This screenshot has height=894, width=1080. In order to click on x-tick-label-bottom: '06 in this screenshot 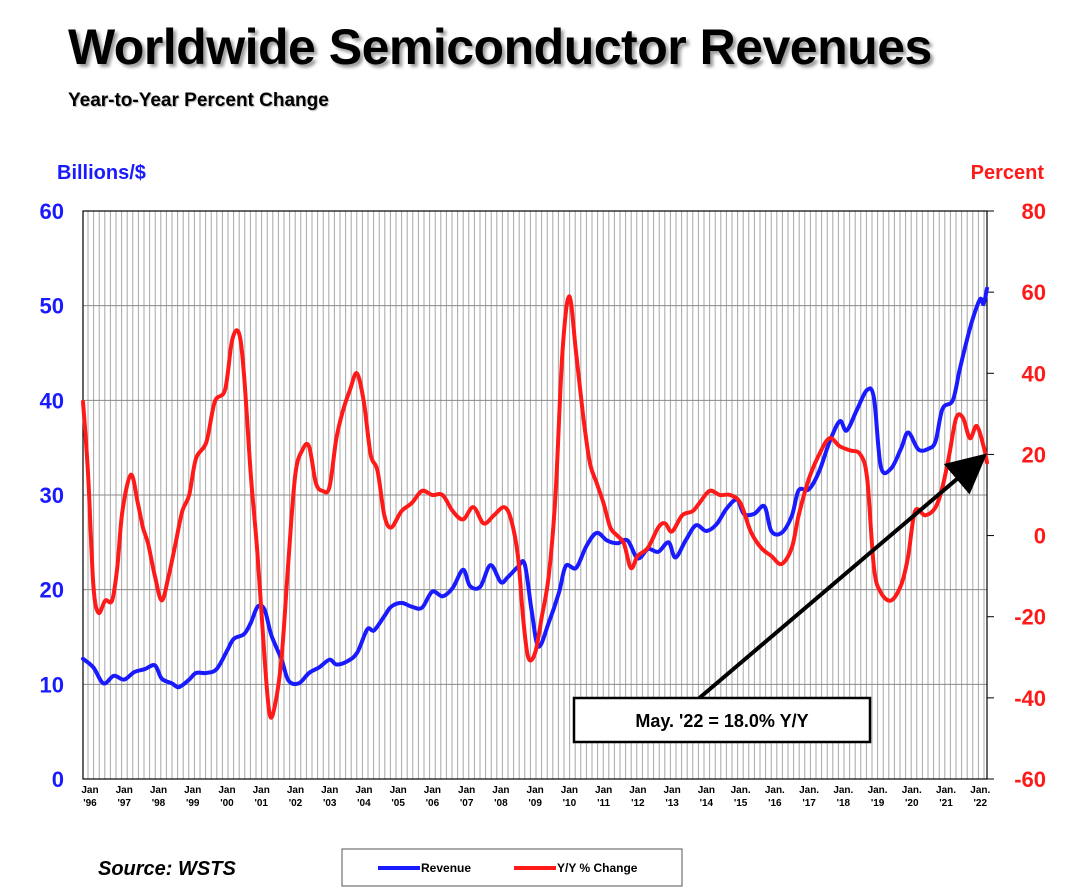, I will do `click(433, 803)`.